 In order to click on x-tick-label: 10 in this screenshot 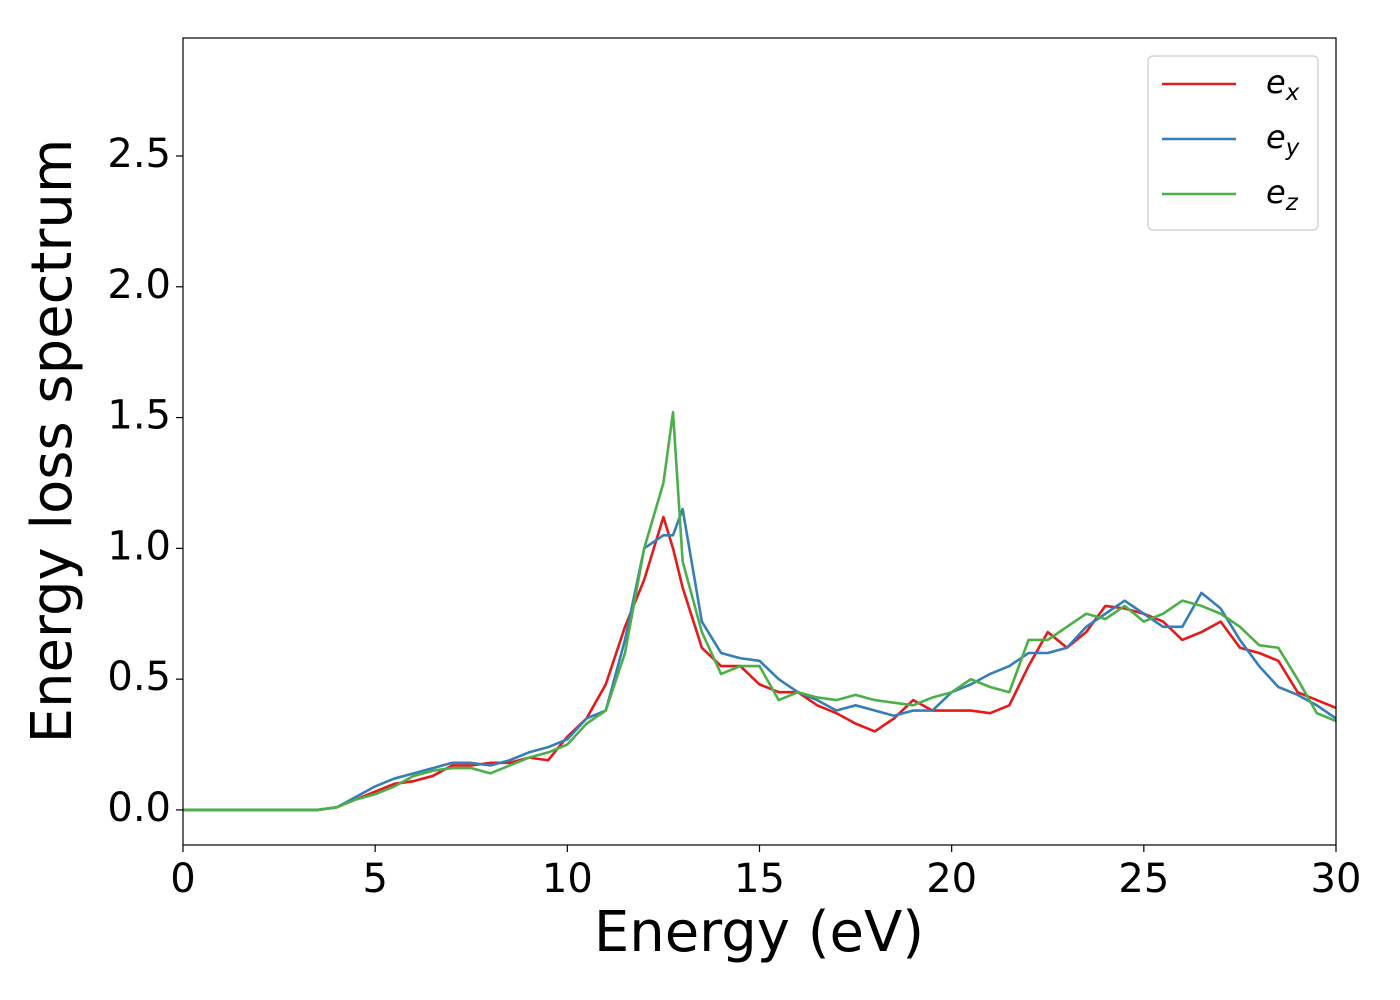, I will do `click(567, 879)`.